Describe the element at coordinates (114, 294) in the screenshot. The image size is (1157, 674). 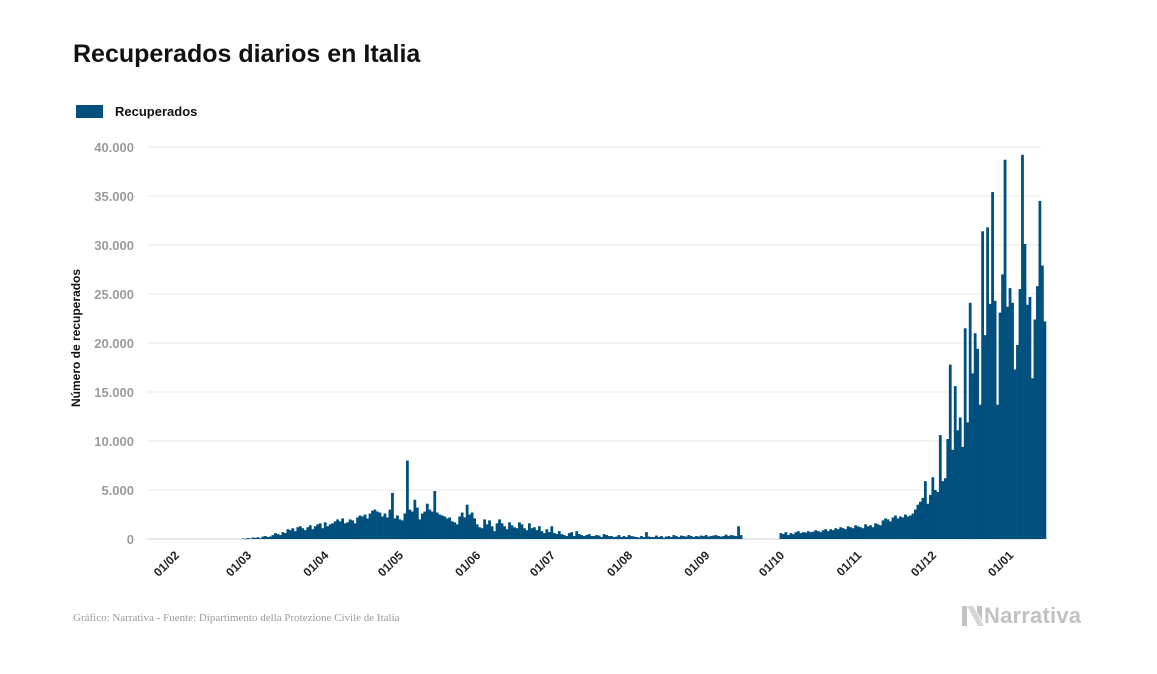
I see `y-tick-label: 25.000` at that location.